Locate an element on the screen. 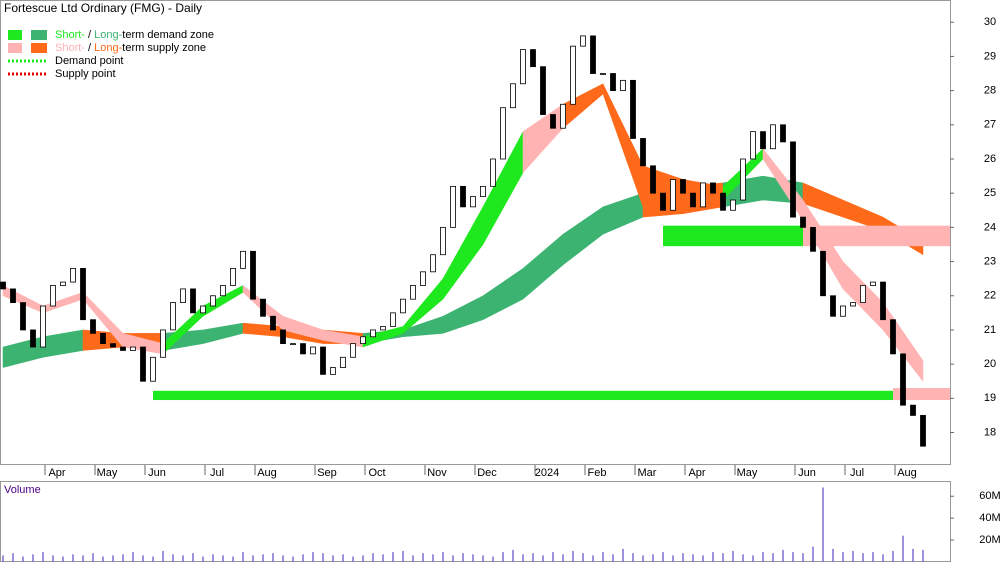  x-tick-label: Jun is located at coordinates (807, 473).